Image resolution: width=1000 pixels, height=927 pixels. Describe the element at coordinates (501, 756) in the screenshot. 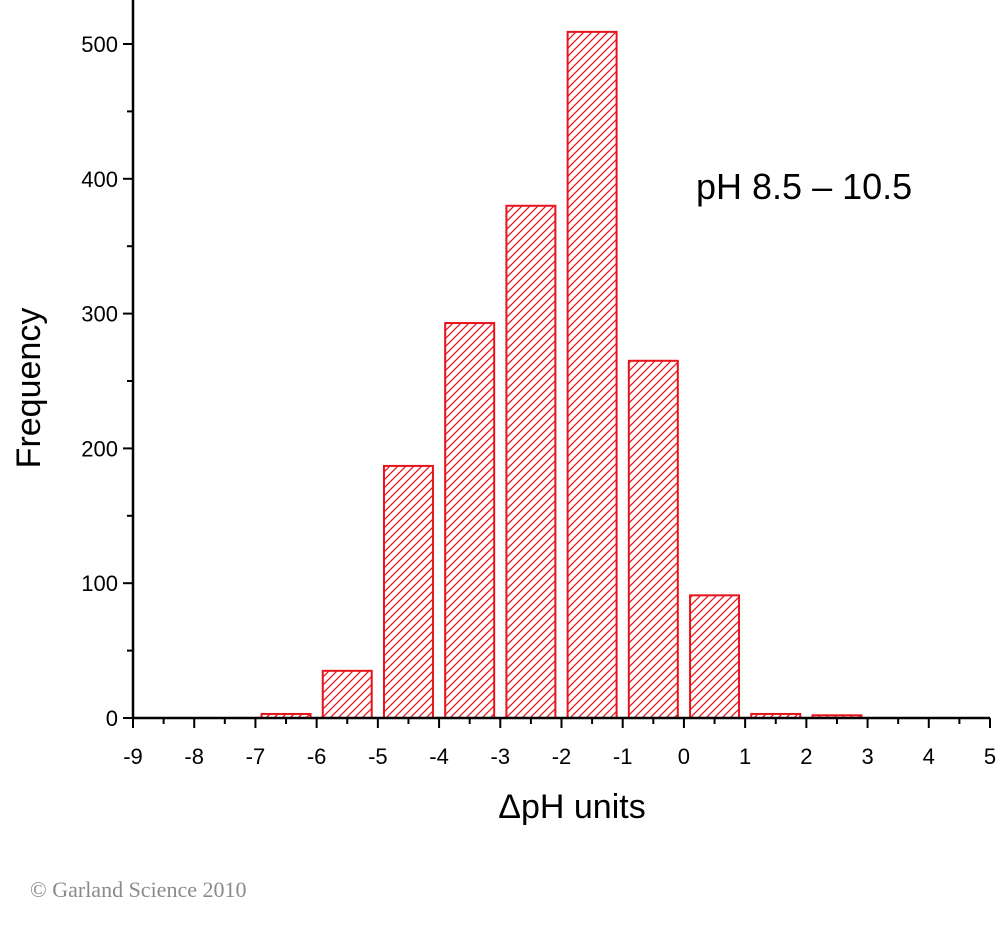

I see `x-tick-label: -3` at that location.